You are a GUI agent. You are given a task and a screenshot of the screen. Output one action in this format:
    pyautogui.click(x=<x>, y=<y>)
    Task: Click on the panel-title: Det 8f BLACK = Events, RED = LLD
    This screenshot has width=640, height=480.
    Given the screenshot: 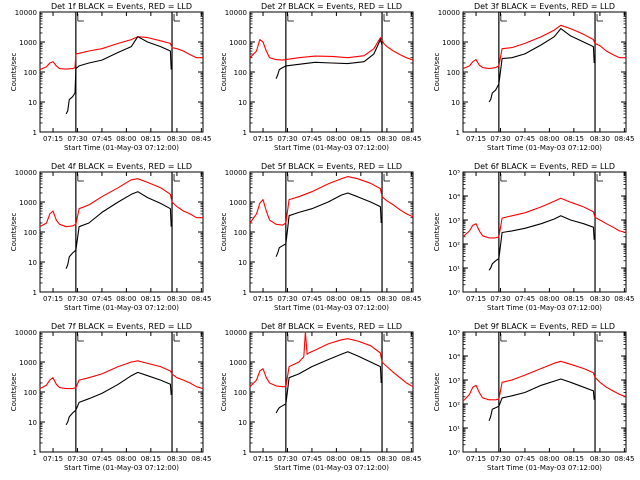 What is the action you would take?
    pyautogui.click(x=331, y=326)
    